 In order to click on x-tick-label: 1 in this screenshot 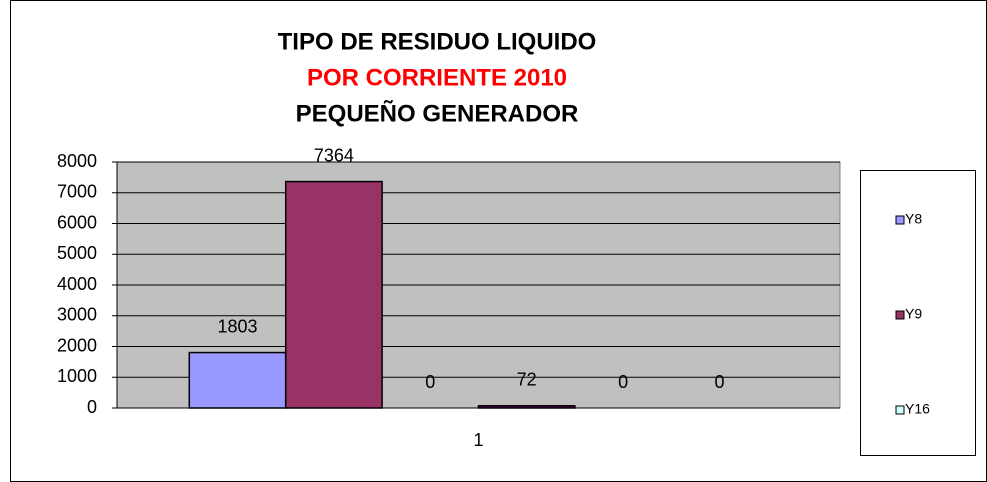, I will do `click(478, 440)`.